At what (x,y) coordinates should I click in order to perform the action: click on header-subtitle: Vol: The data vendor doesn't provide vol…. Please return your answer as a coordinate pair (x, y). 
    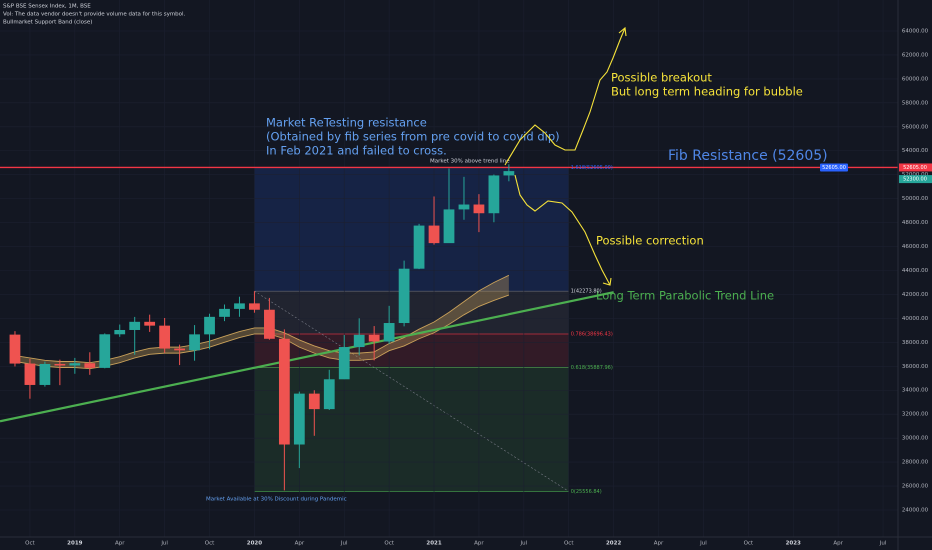
    Looking at the image, I should click on (94, 15).